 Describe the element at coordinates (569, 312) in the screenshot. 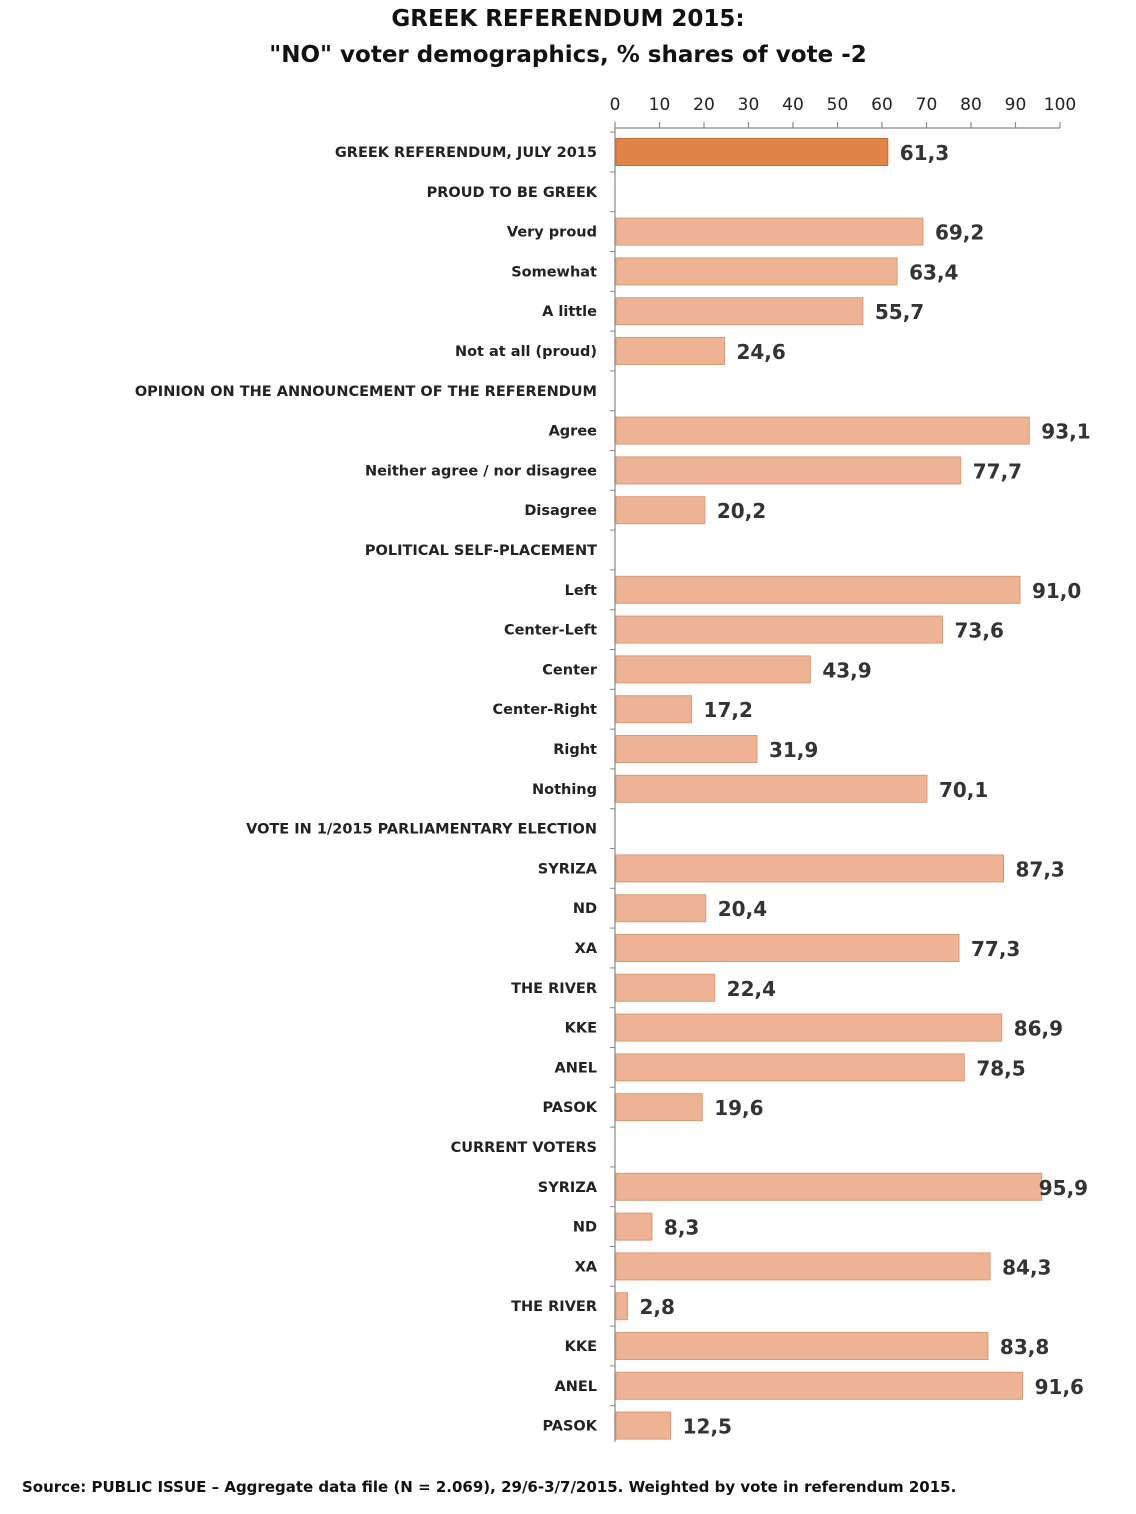

I see `category-label: A little` at that location.